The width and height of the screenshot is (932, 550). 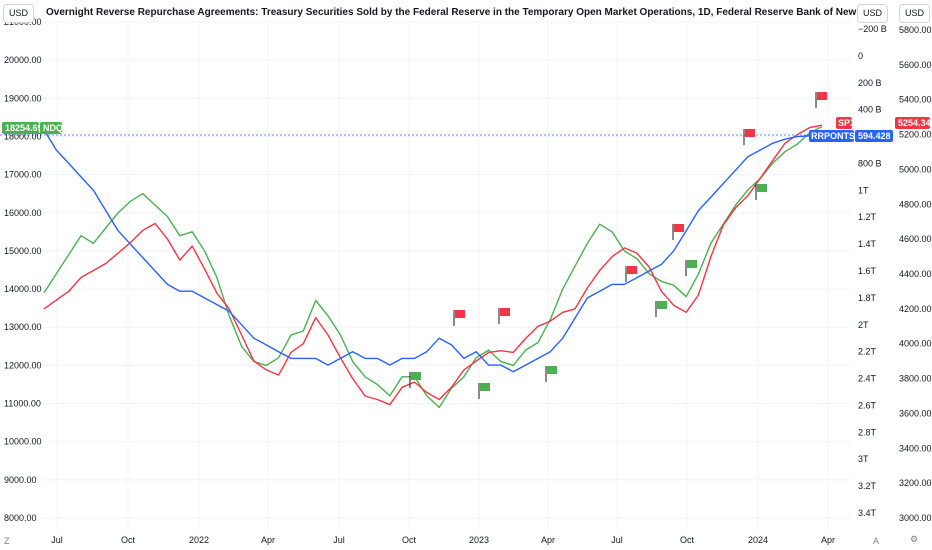 I want to click on rrp-axis-tick: 2.2T, so click(x=867, y=352).